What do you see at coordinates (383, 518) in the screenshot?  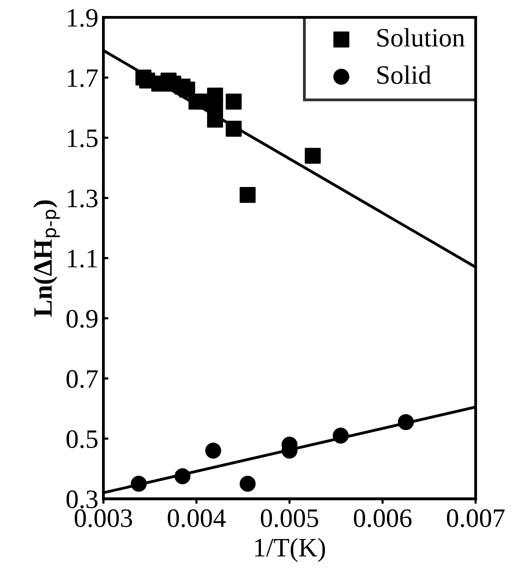 I see `x-tick-label: 0.006` at bounding box center [383, 518].